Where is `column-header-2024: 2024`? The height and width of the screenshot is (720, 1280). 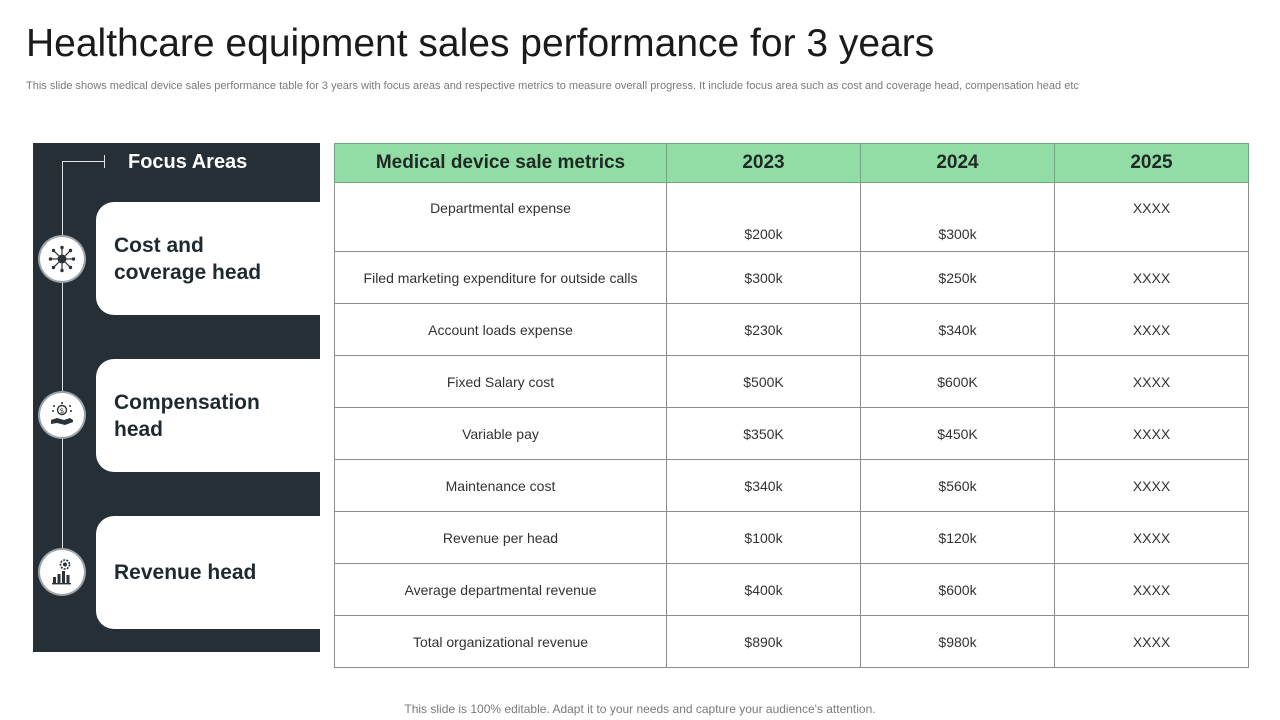 column-header-2024: 2024 is located at coordinates (957, 163).